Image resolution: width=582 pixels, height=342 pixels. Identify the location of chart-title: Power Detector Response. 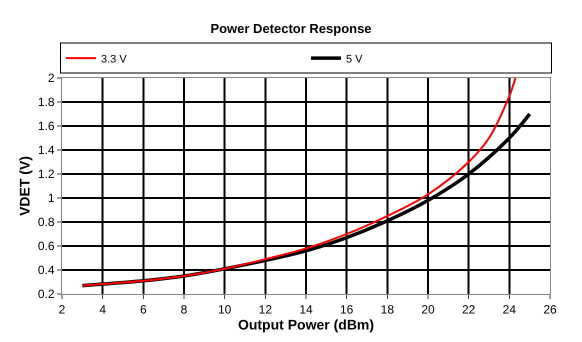
(291, 28).